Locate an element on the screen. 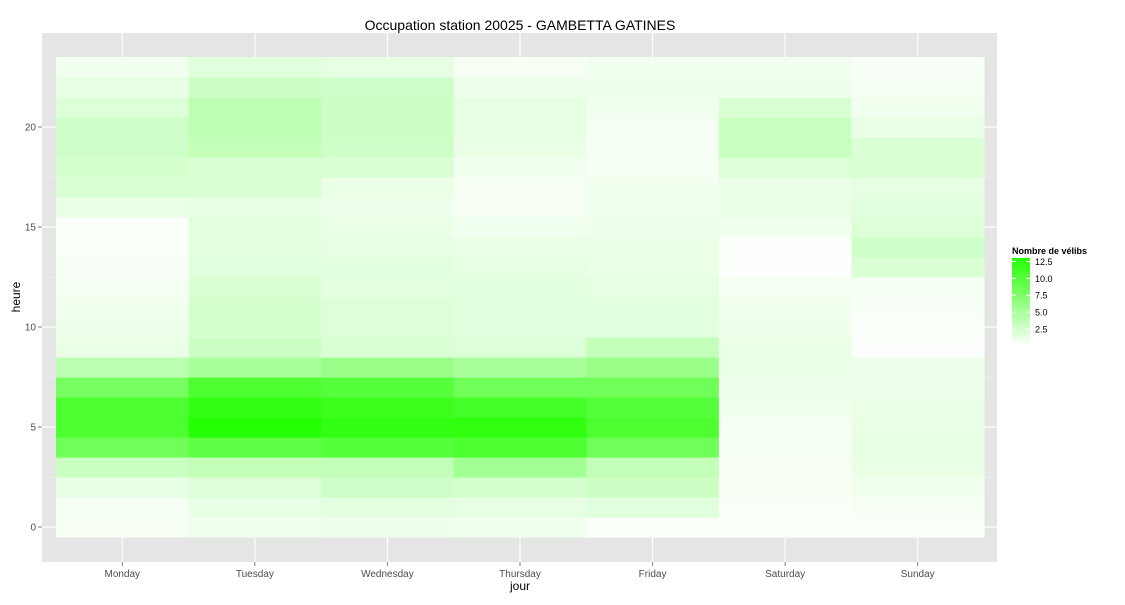  legend-tick-label: 7.5 is located at coordinates (1041, 296).